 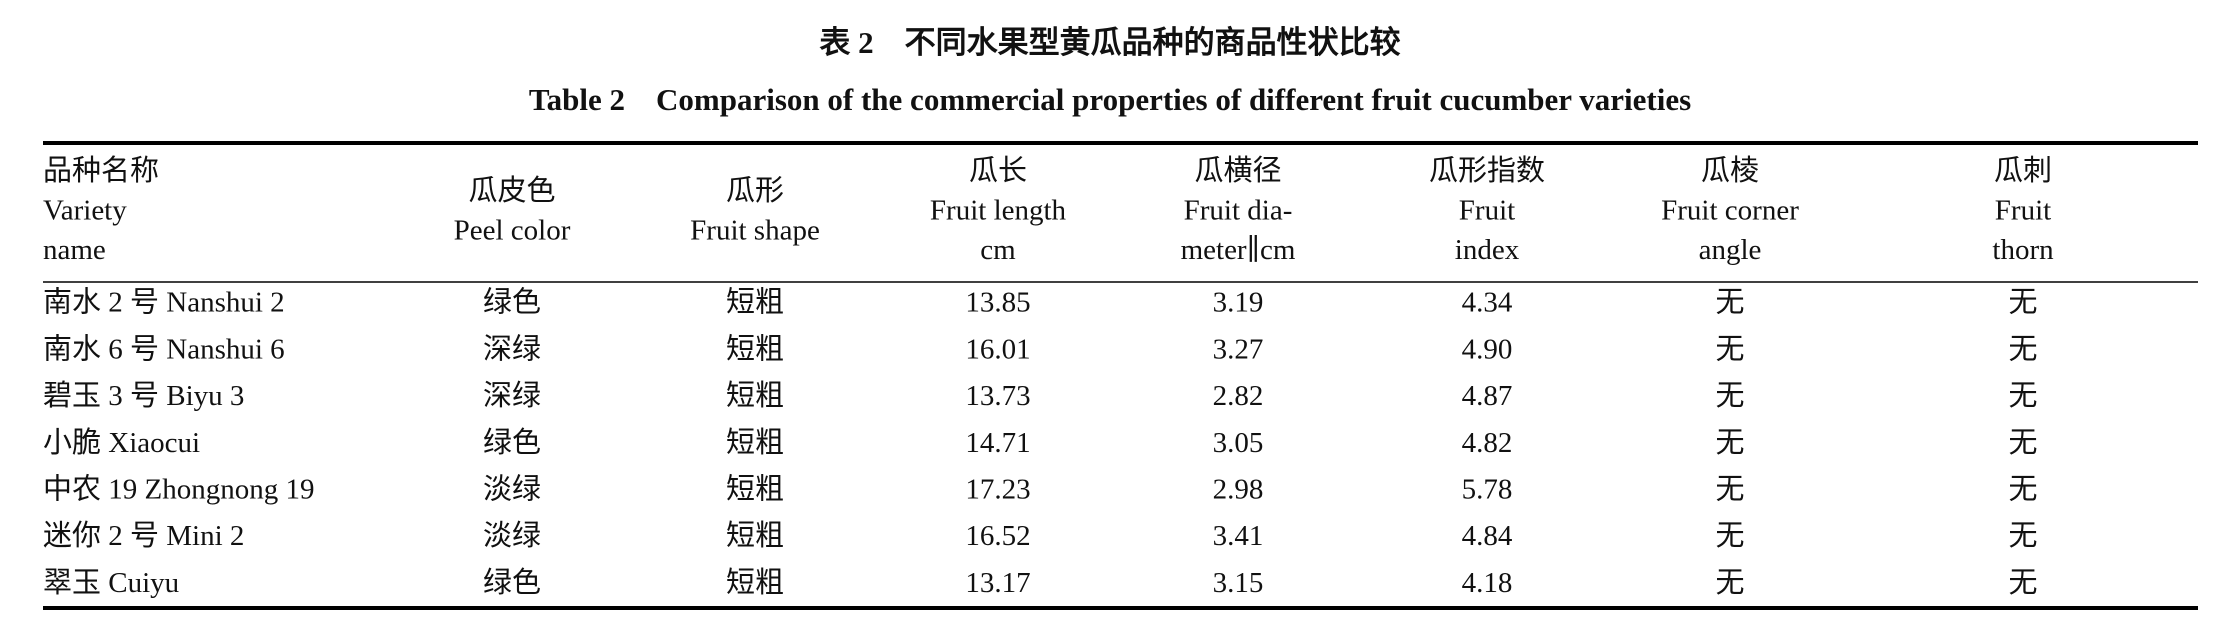 I want to click on table-cell: 5.78, so click(x=1487, y=489).